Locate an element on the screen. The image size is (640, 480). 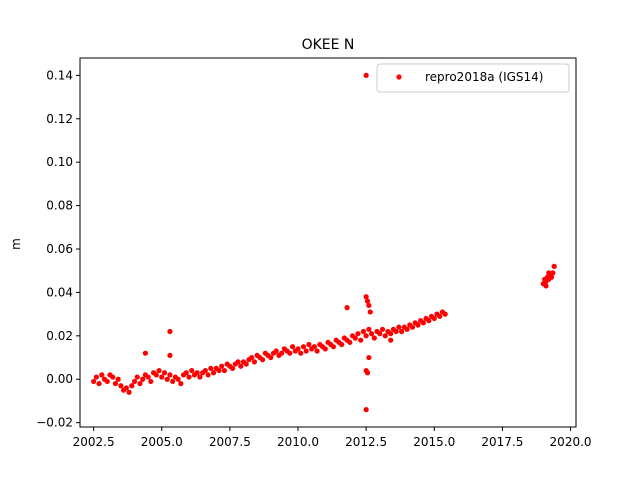
y-tick-label: 0.02 is located at coordinates (59, 336).